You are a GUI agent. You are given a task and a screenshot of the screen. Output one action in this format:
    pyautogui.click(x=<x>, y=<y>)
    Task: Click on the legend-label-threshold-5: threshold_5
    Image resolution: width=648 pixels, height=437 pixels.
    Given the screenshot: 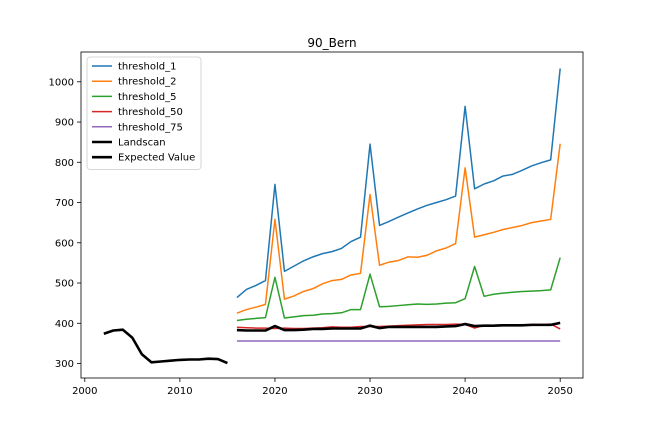 What is the action you would take?
    pyautogui.click(x=147, y=97)
    